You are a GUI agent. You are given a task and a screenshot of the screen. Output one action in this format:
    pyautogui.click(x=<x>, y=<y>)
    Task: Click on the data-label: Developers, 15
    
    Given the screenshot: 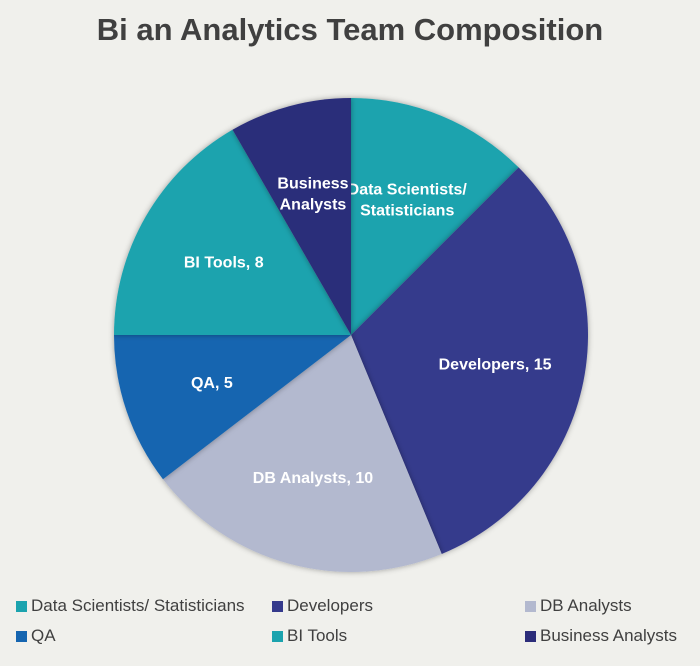 What is the action you would take?
    pyautogui.click(x=495, y=365)
    